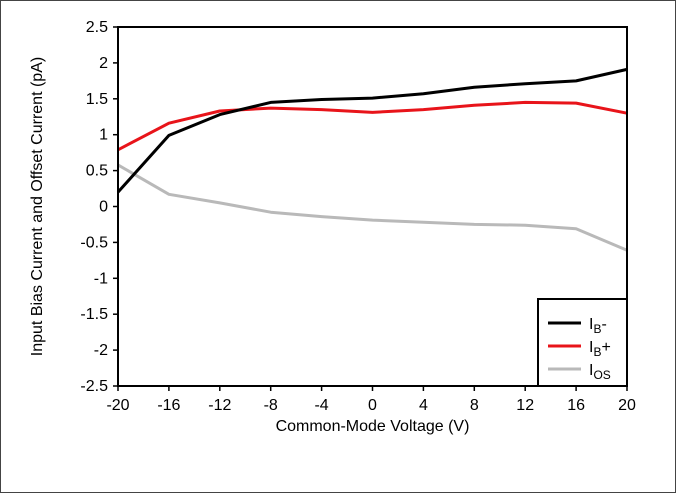 The image size is (676, 493). I want to click on y-tick-label: -2, so click(101, 350).